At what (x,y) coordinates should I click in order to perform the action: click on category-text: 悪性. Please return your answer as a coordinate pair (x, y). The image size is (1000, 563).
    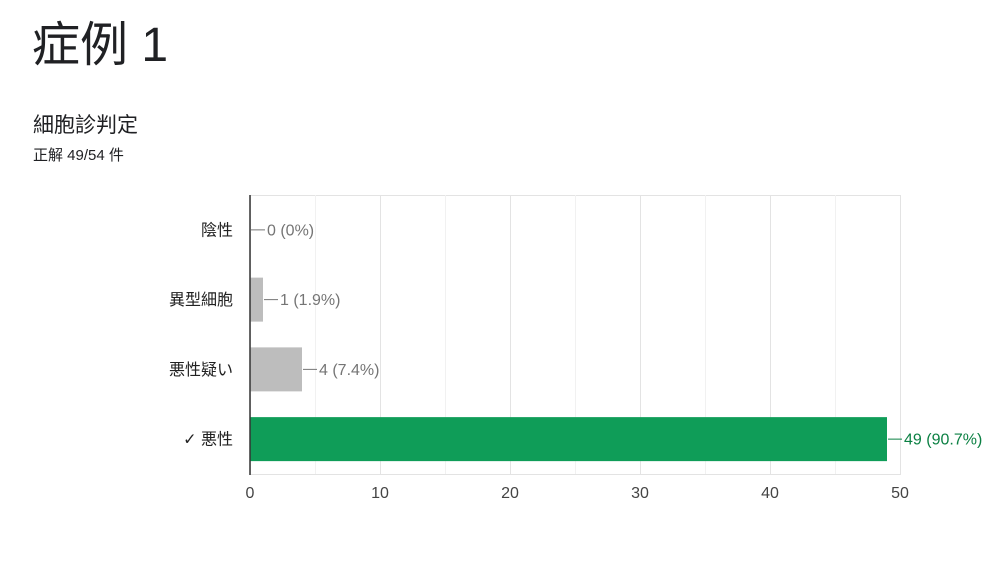
    Looking at the image, I should click on (217, 440).